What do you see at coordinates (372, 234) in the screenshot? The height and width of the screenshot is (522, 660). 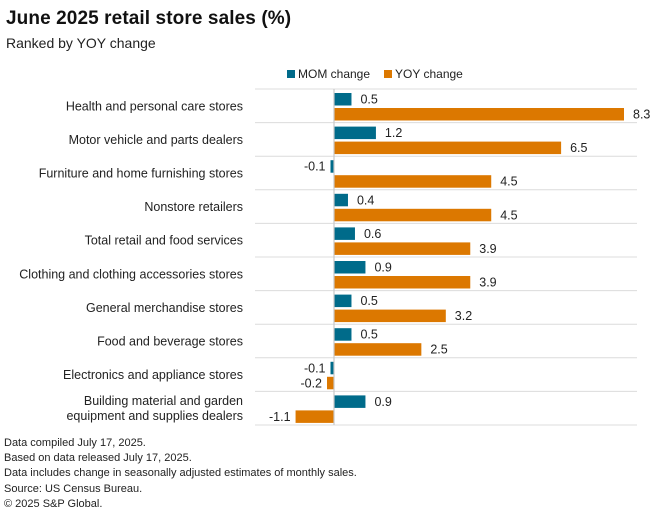 I see `mom-value-label: 0.6` at bounding box center [372, 234].